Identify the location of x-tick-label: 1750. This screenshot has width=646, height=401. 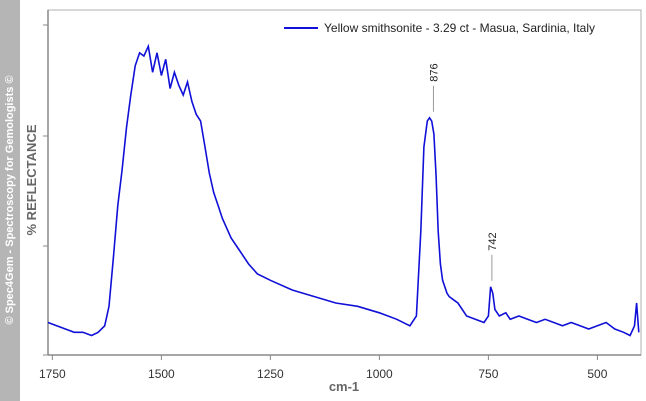
(52, 374).